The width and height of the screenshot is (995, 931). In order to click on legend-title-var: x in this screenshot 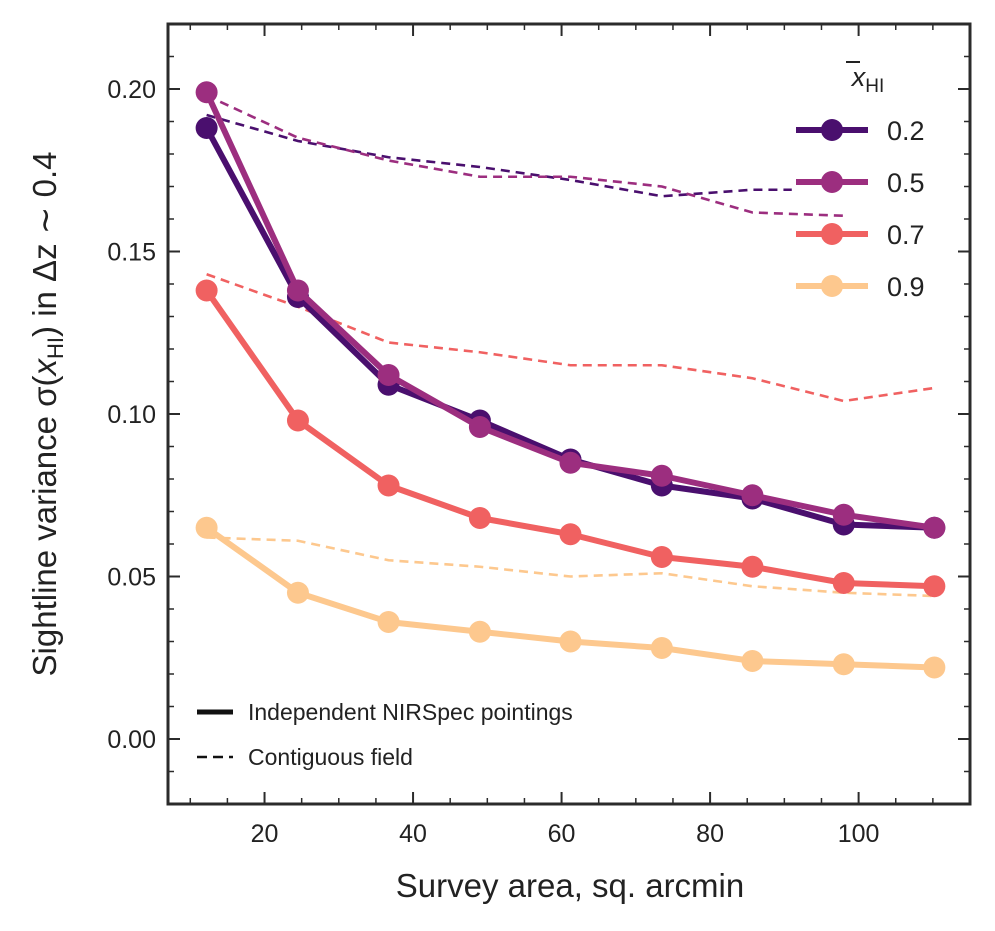, I will do `click(858, 77)`.